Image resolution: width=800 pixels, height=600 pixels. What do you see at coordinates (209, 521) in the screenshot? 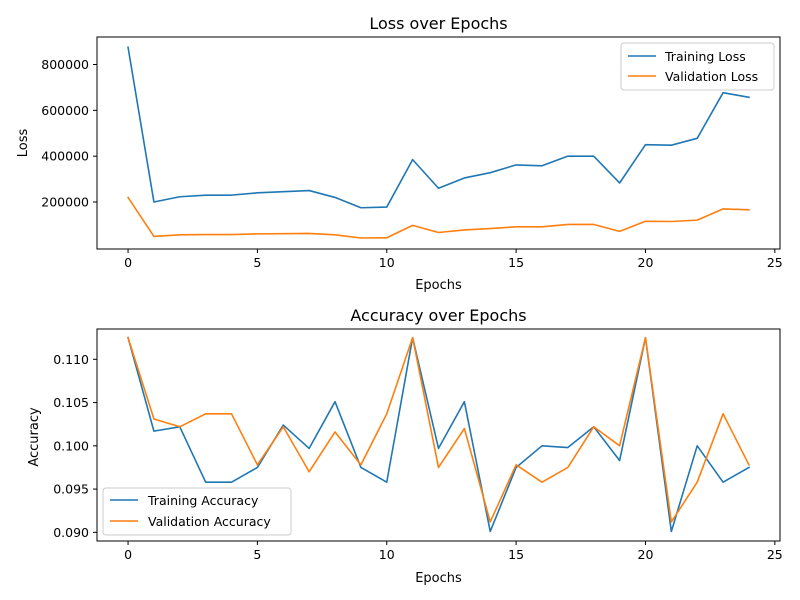
I see `accuracy-legend-label-validation: Validation Accuracy` at bounding box center [209, 521].